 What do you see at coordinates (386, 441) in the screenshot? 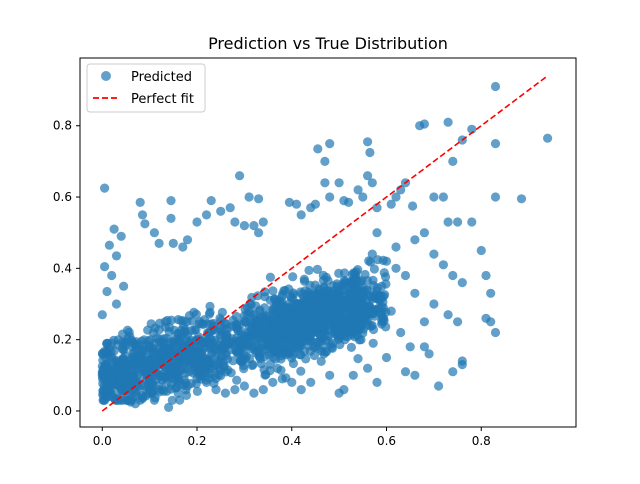
I see `x-tick-label: 0.6` at bounding box center [386, 441].